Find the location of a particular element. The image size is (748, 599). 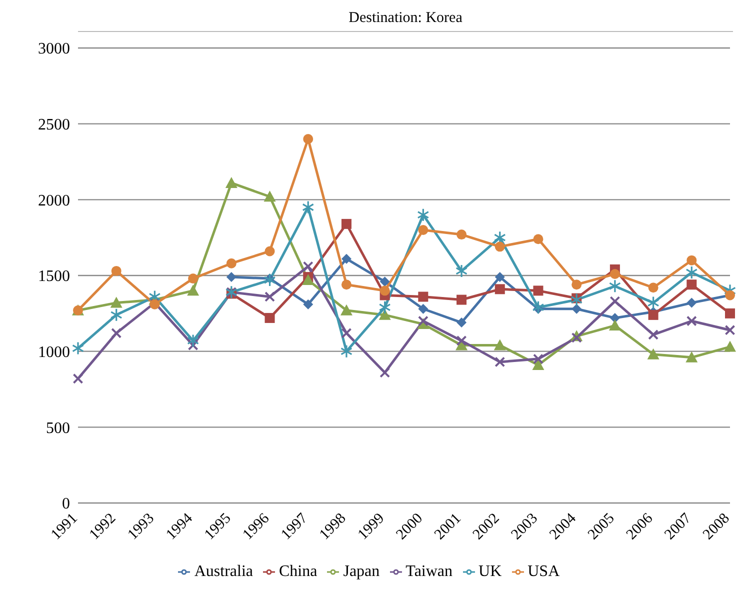

y-tick-label: 2000 is located at coordinates (54, 201).